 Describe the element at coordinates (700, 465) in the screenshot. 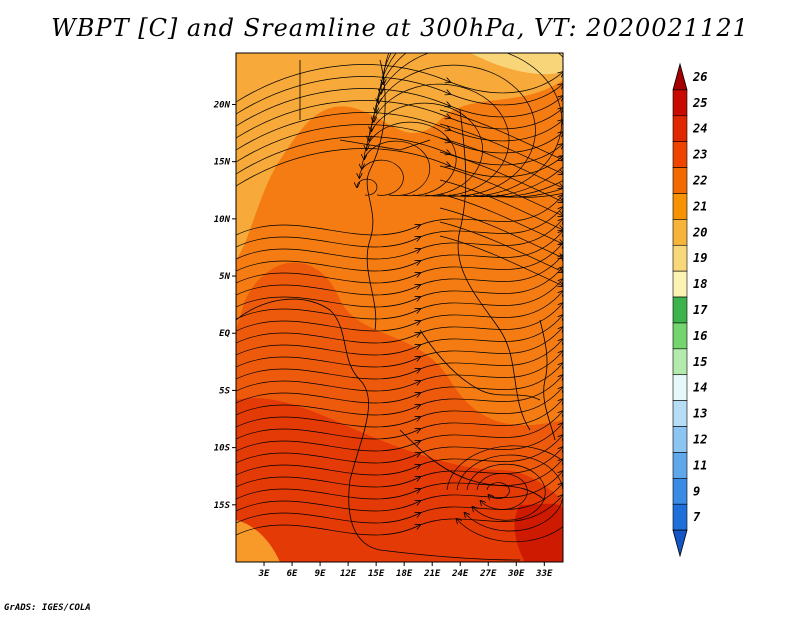

I see `colorbar-label: 11` at that location.